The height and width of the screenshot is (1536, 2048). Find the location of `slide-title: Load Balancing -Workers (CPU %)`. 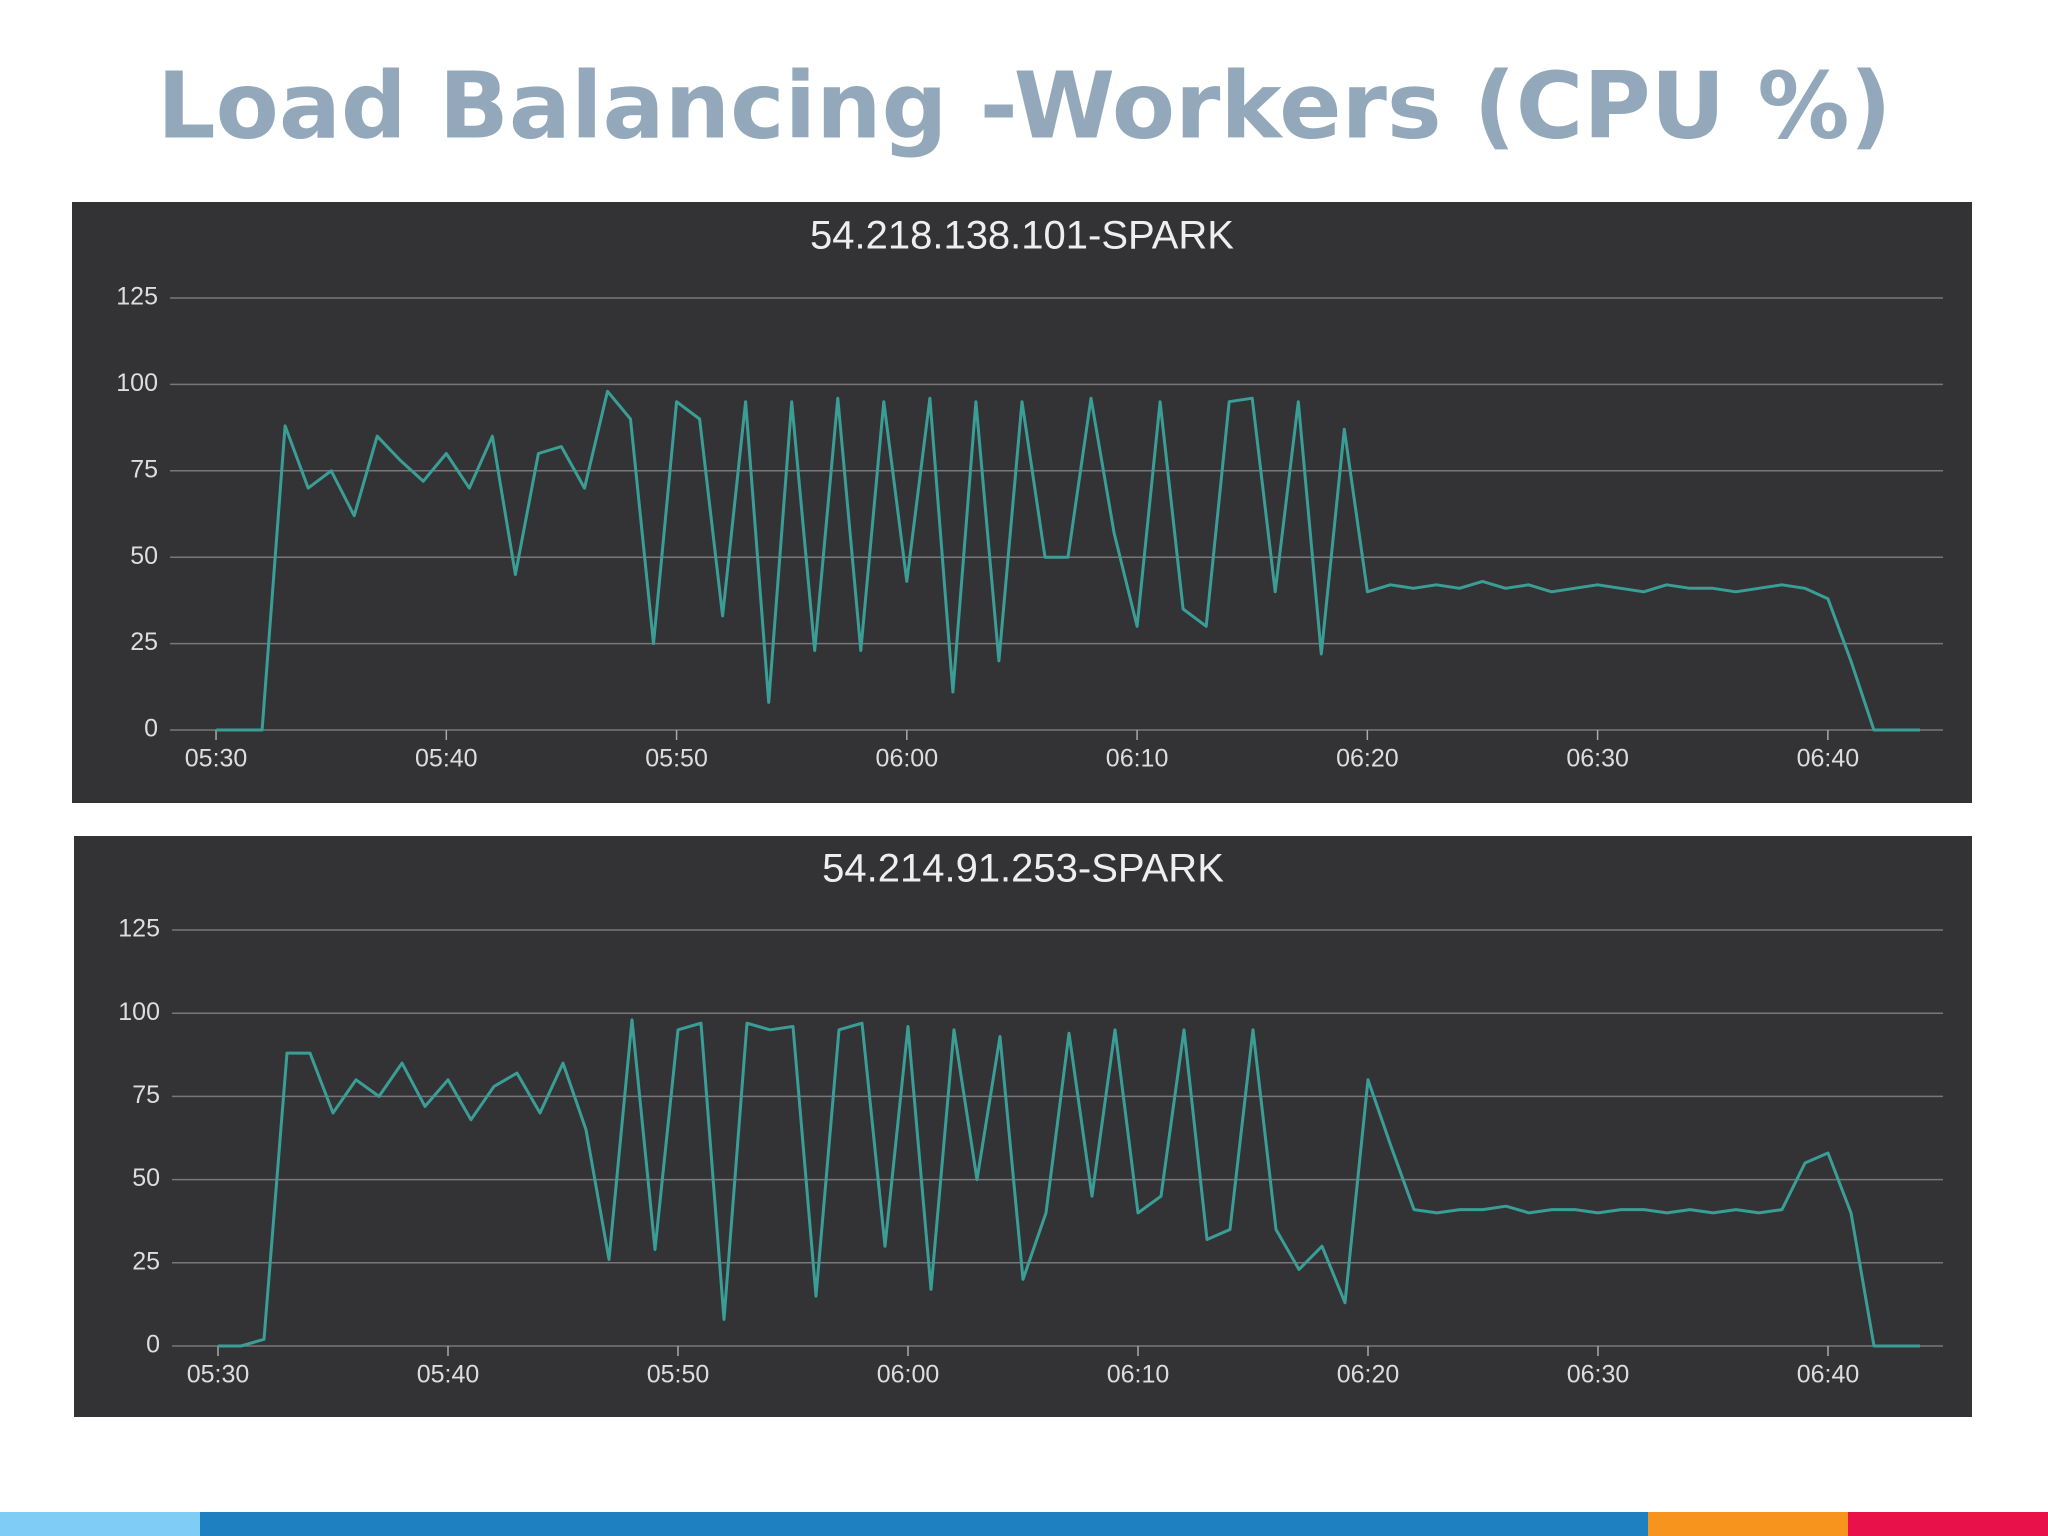

slide-title: Load Balancing -Workers (CPU %) is located at coordinates (1024, 105).